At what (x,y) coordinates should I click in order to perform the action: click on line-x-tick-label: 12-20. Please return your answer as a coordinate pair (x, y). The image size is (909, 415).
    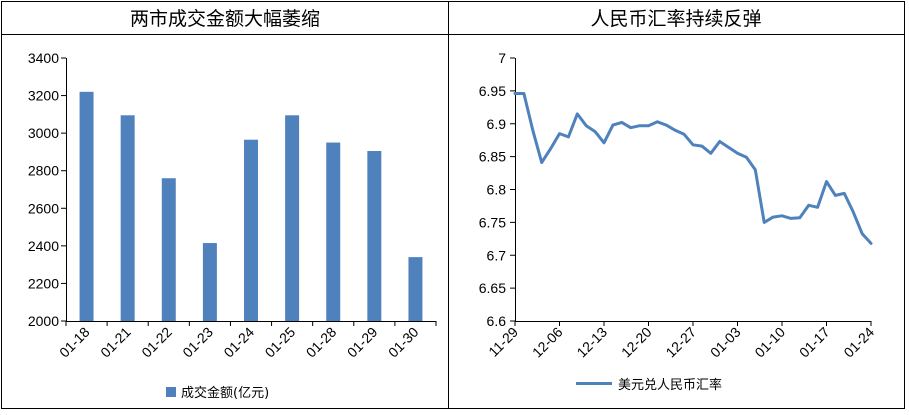
    Looking at the image, I should click on (636, 342).